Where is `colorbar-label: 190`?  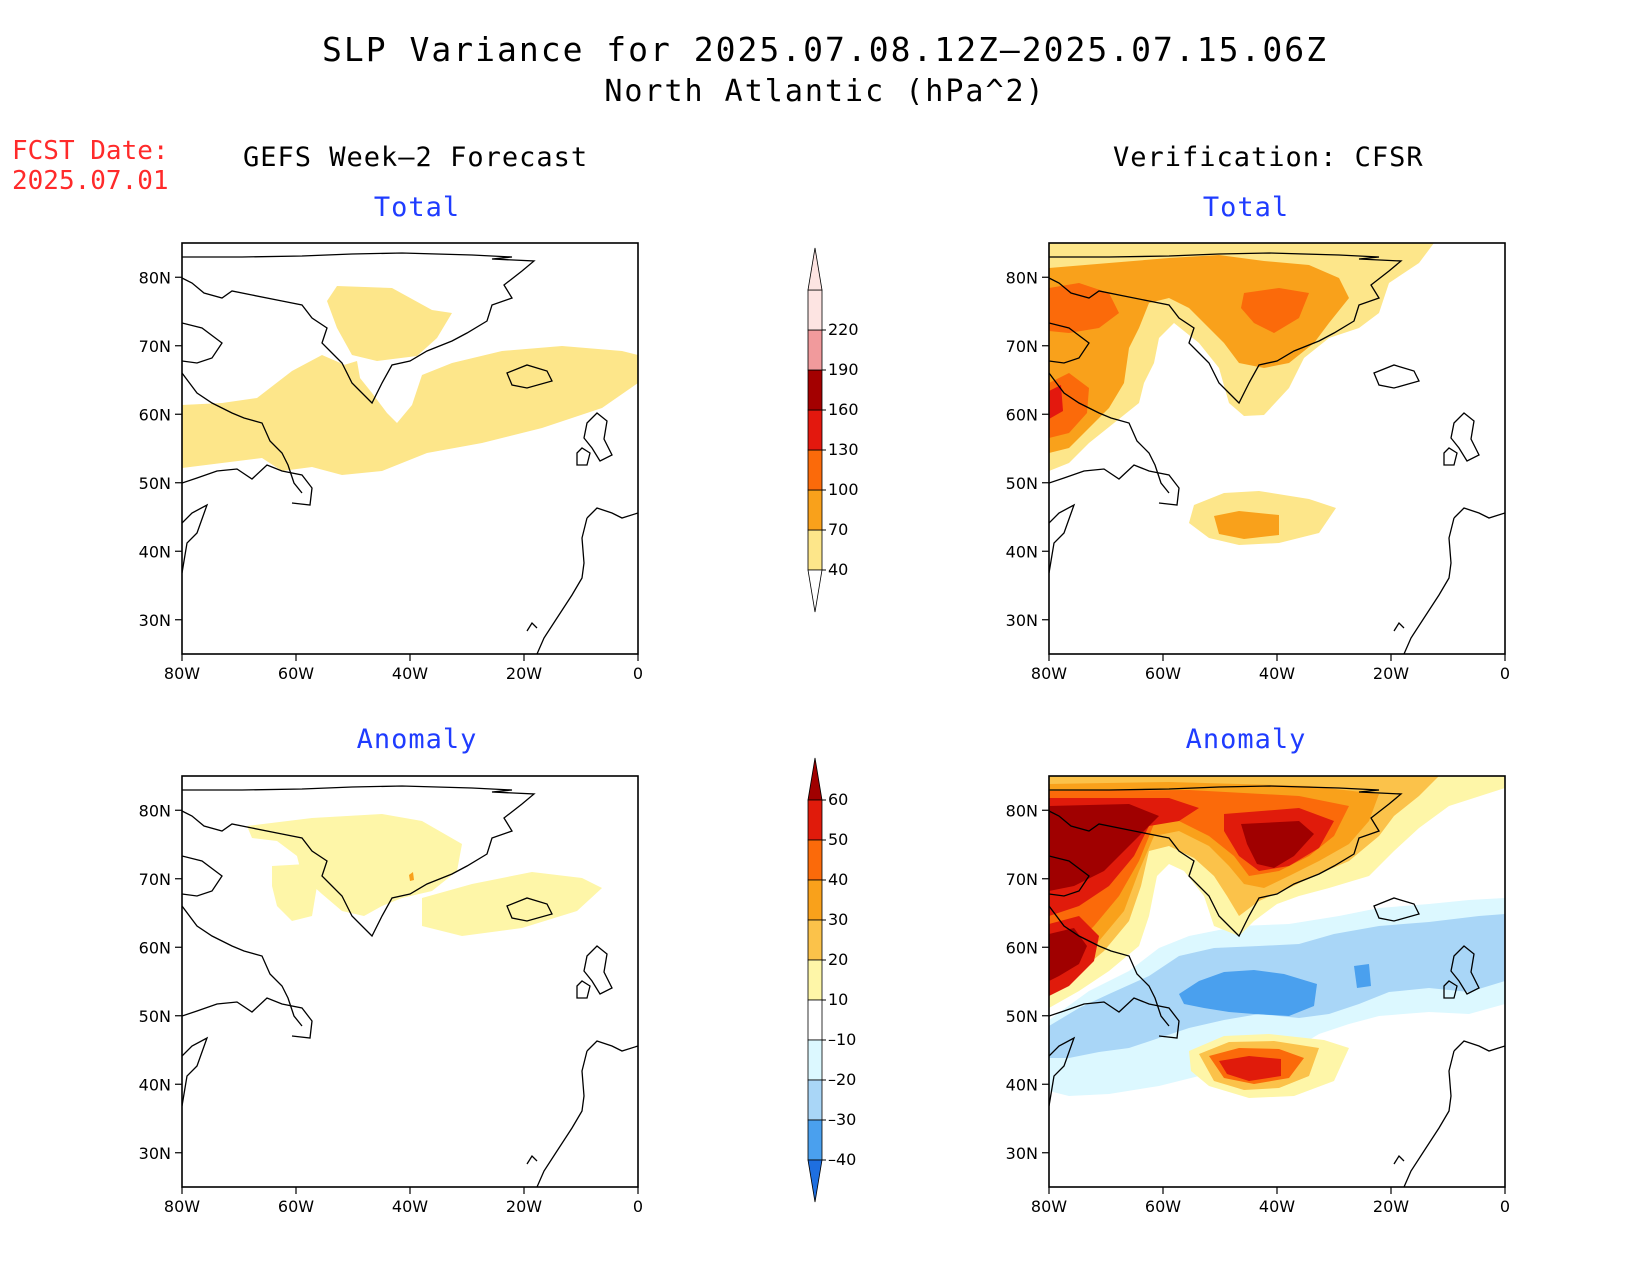 colorbar-label: 190 is located at coordinates (843, 369).